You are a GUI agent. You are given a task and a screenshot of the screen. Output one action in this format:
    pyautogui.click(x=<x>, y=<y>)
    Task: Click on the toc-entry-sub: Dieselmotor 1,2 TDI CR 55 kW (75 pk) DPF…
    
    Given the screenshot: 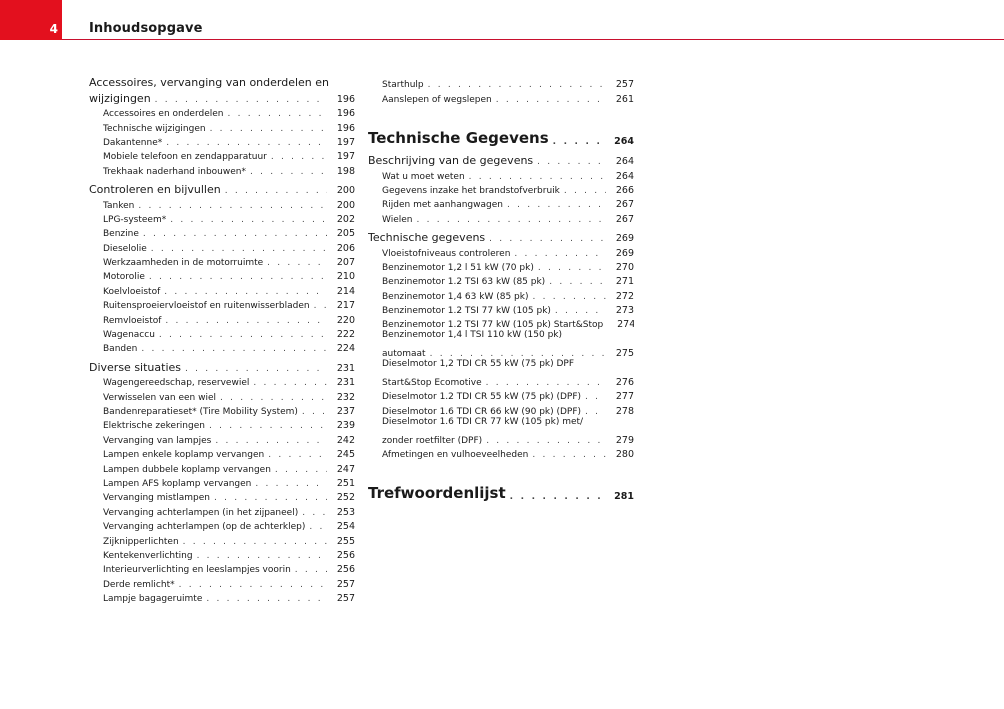 What is the action you would take?
    pyautogui.click(x=501, y=373)
    